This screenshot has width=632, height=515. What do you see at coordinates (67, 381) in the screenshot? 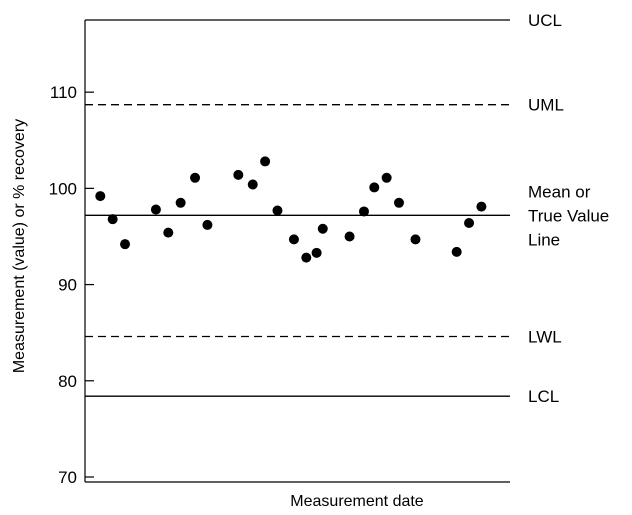
I see `y-tick-label: 80` at bounding box center [67, 381].